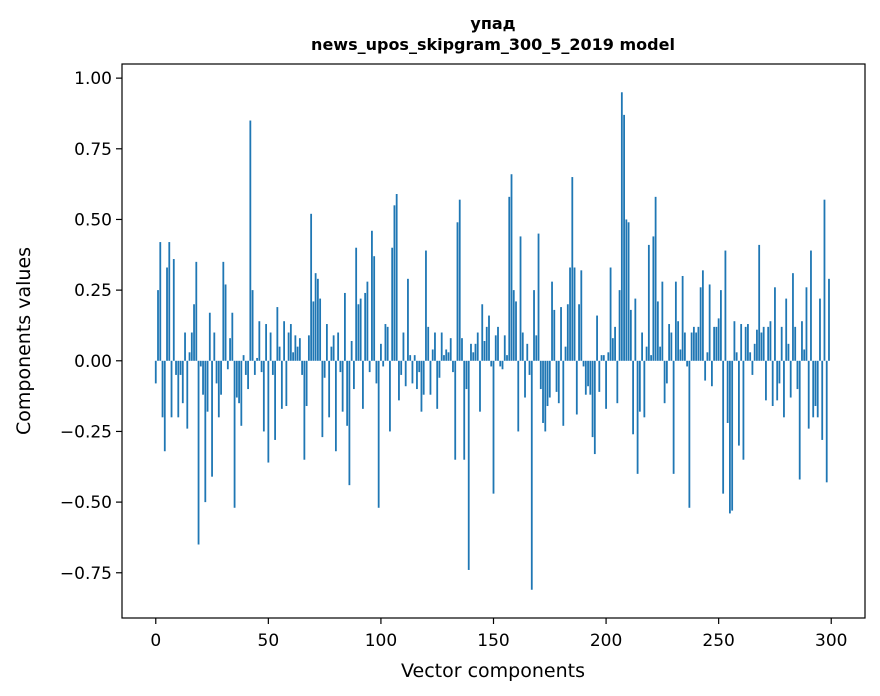 The image size is (880, 696). I want to click on x-tick-label: 0, so click(155, 641).